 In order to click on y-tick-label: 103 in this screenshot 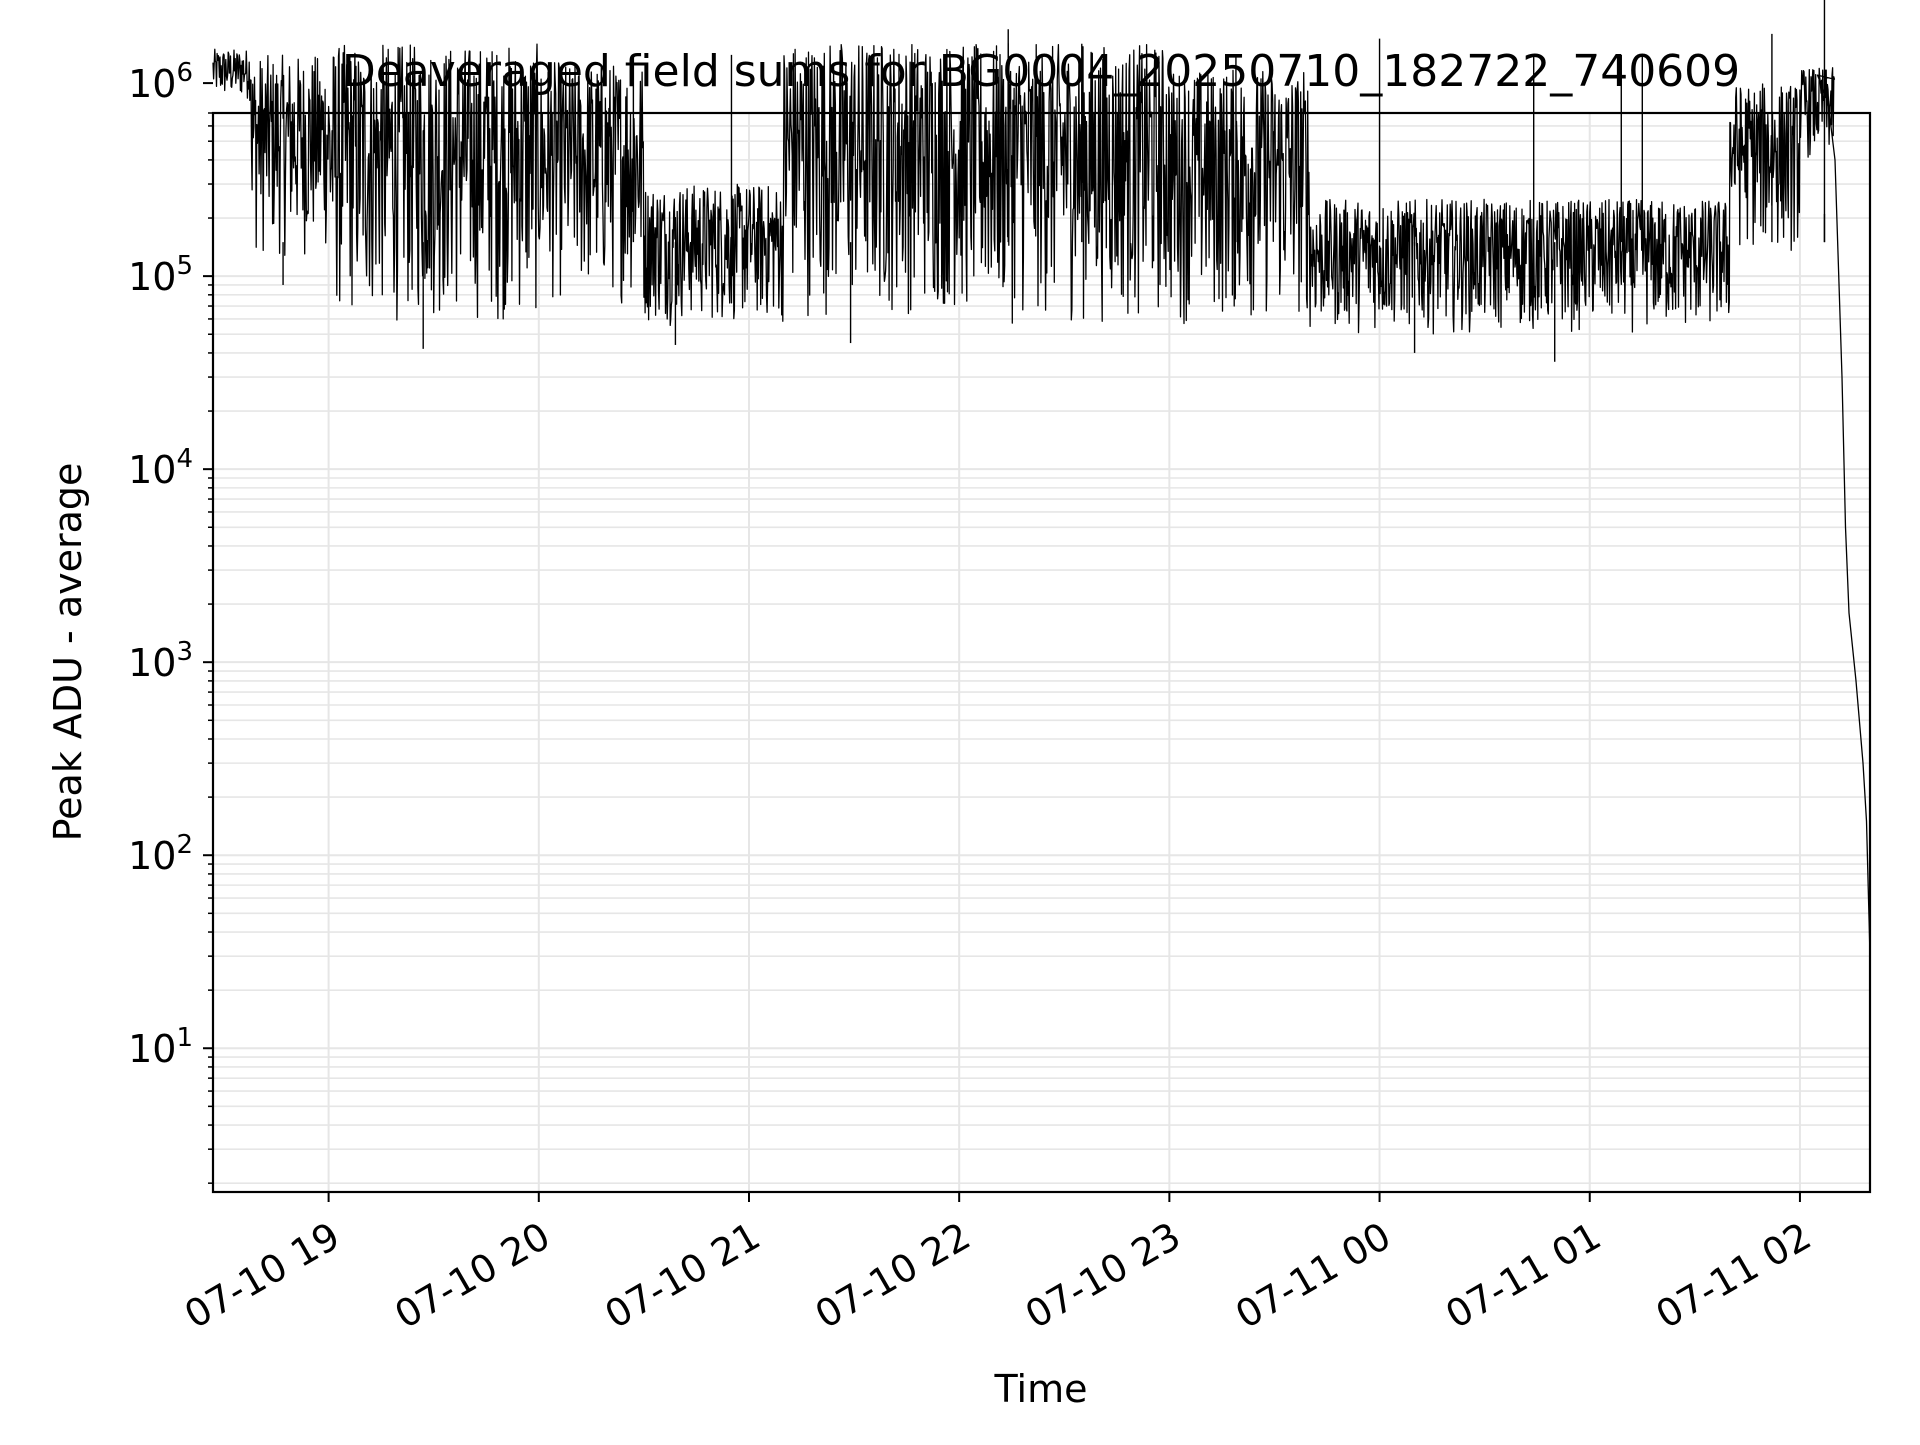, I will do `click(160, 661)`.